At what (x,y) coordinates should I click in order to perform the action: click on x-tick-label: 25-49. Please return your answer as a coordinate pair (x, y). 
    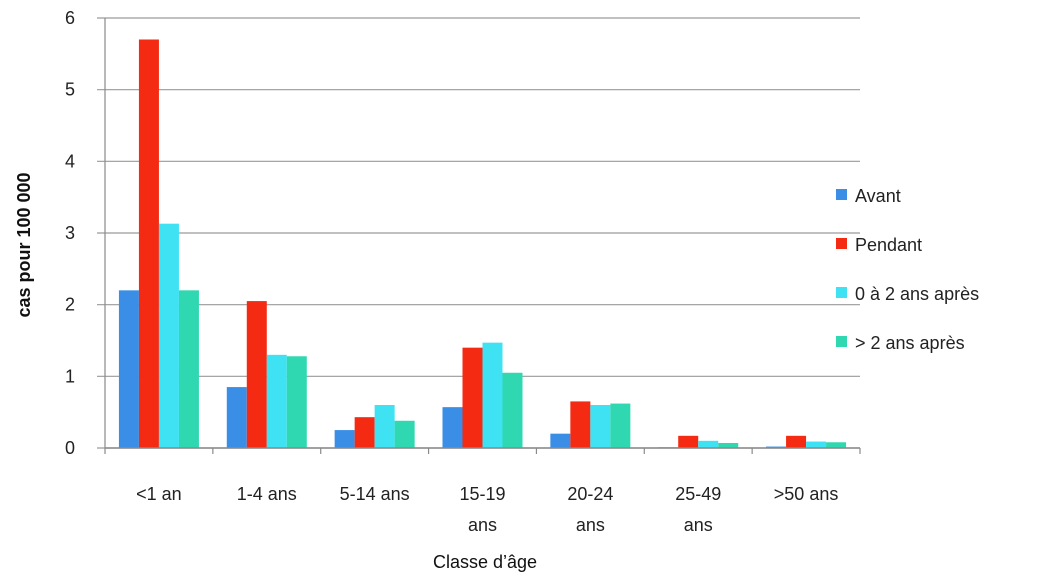
    Looking at the image, I should click on (698, 494).